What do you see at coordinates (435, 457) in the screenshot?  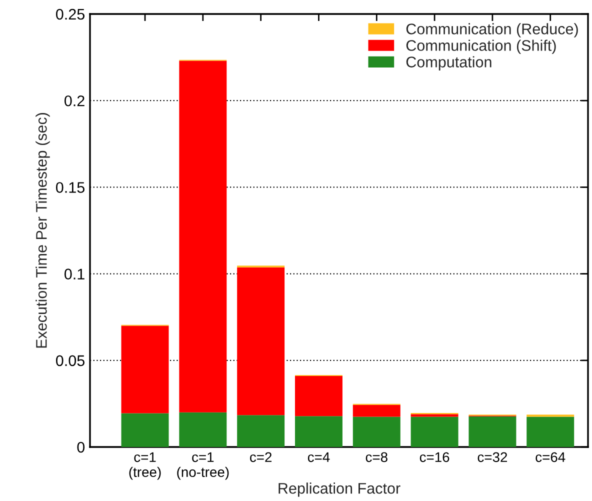 I see `x-tick-label: c=16` at bounding box center [435, 457].